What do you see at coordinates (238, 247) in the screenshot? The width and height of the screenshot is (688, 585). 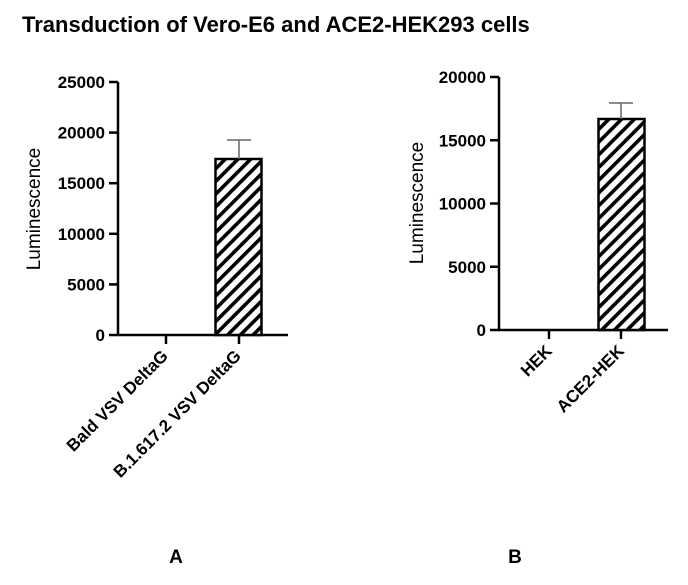 I see `bar-b1617-vsv-deltag` at bounding box center [238, 247].